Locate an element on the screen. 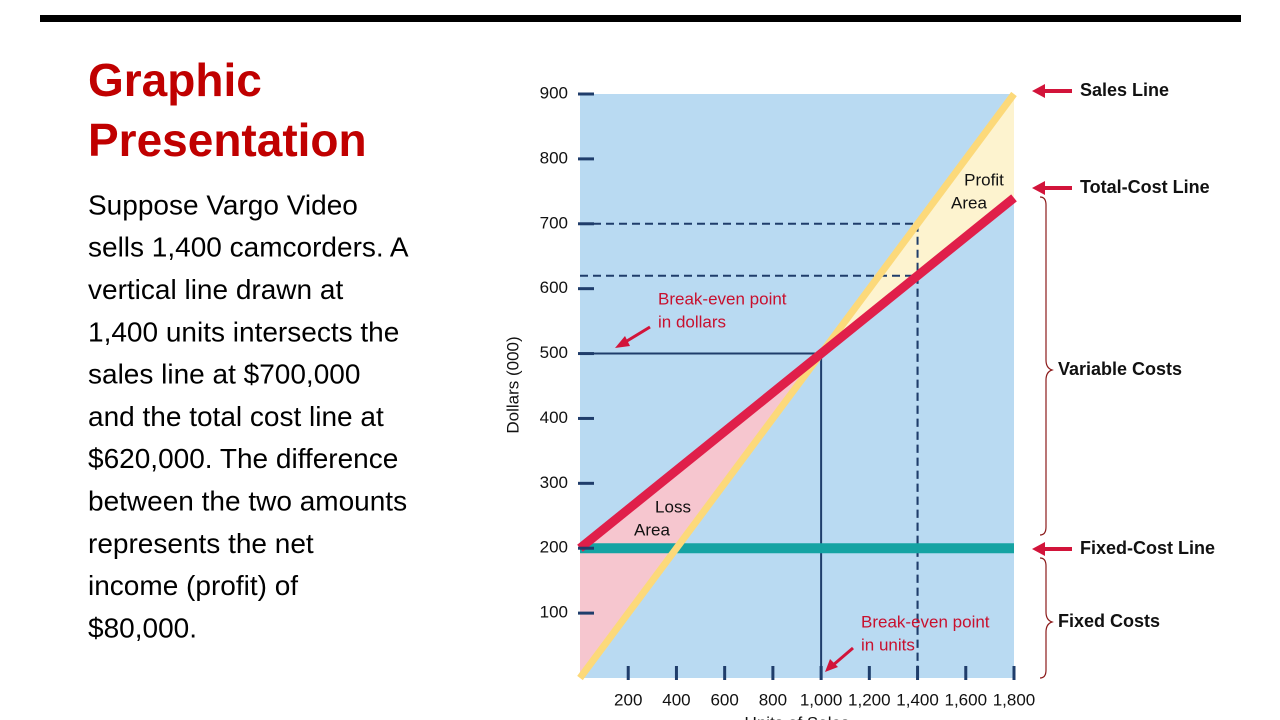 The image size is (1280, 720). profit-area-label: Area is located at coordinates (969, 202).